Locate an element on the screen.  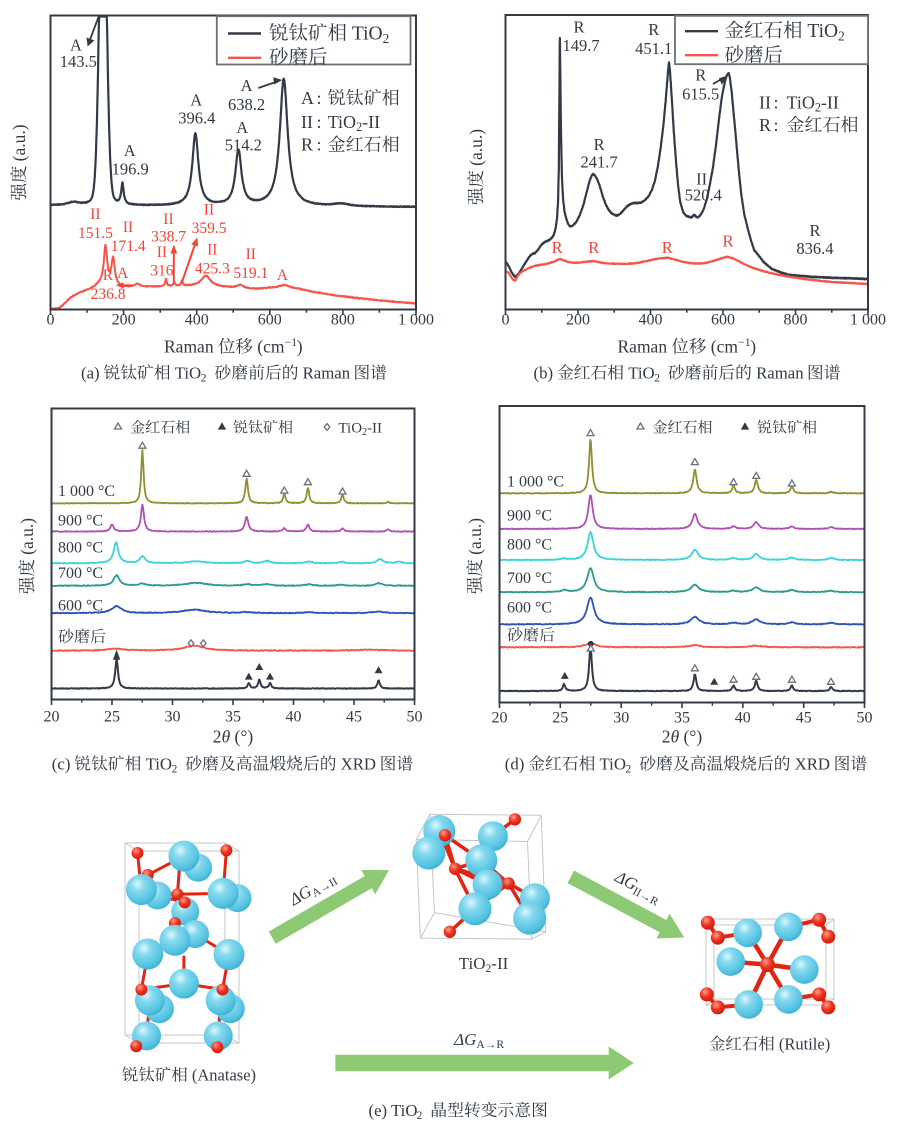
svg-text: 800 is located at coordinates (343, 320).